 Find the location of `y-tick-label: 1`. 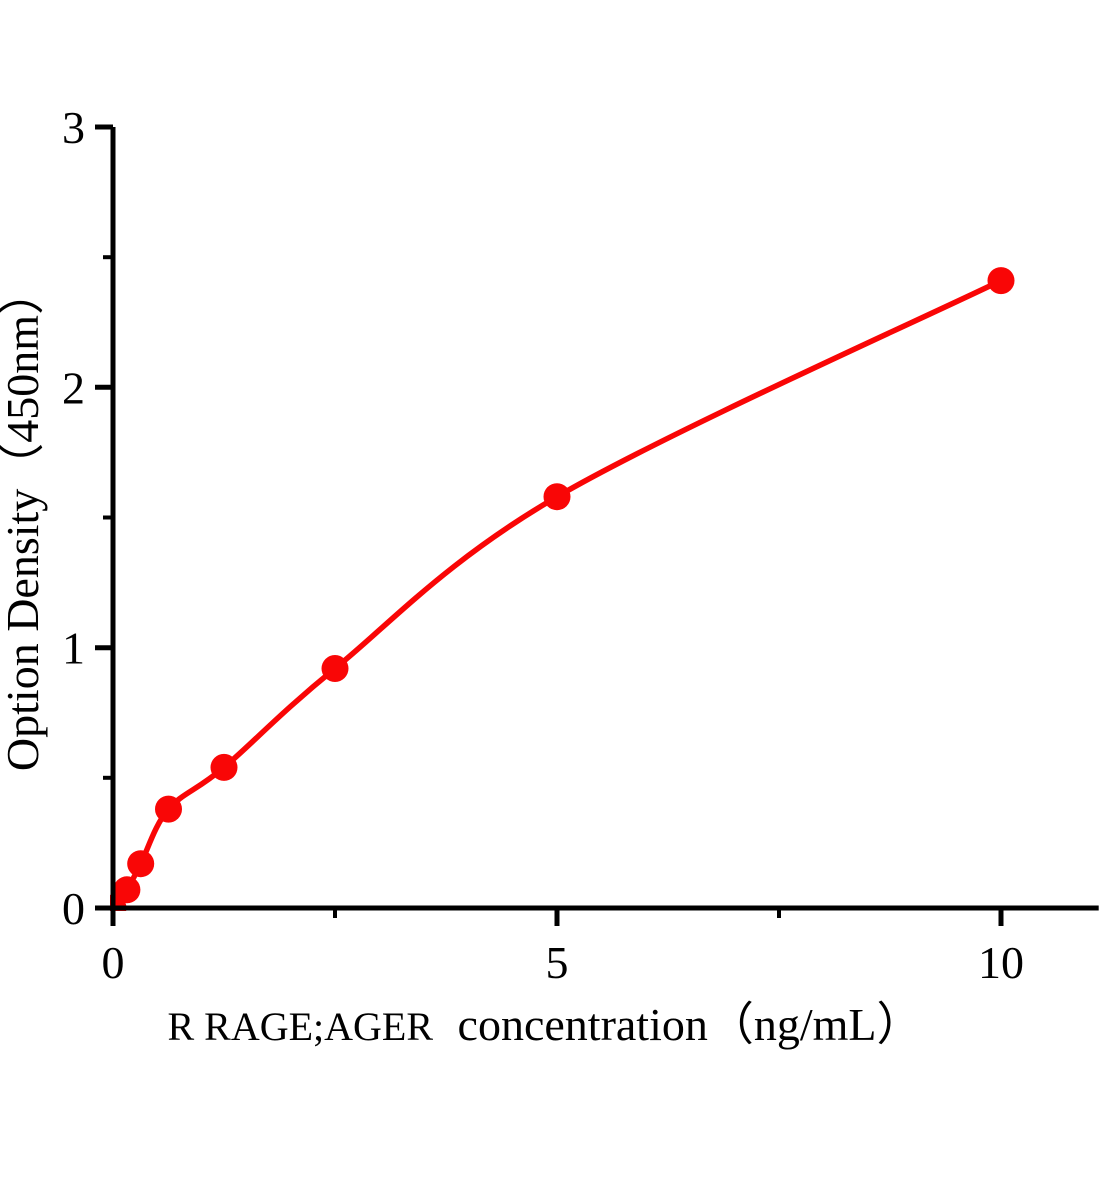

y-tick-label: 1 is located at coordinates (73, 648).